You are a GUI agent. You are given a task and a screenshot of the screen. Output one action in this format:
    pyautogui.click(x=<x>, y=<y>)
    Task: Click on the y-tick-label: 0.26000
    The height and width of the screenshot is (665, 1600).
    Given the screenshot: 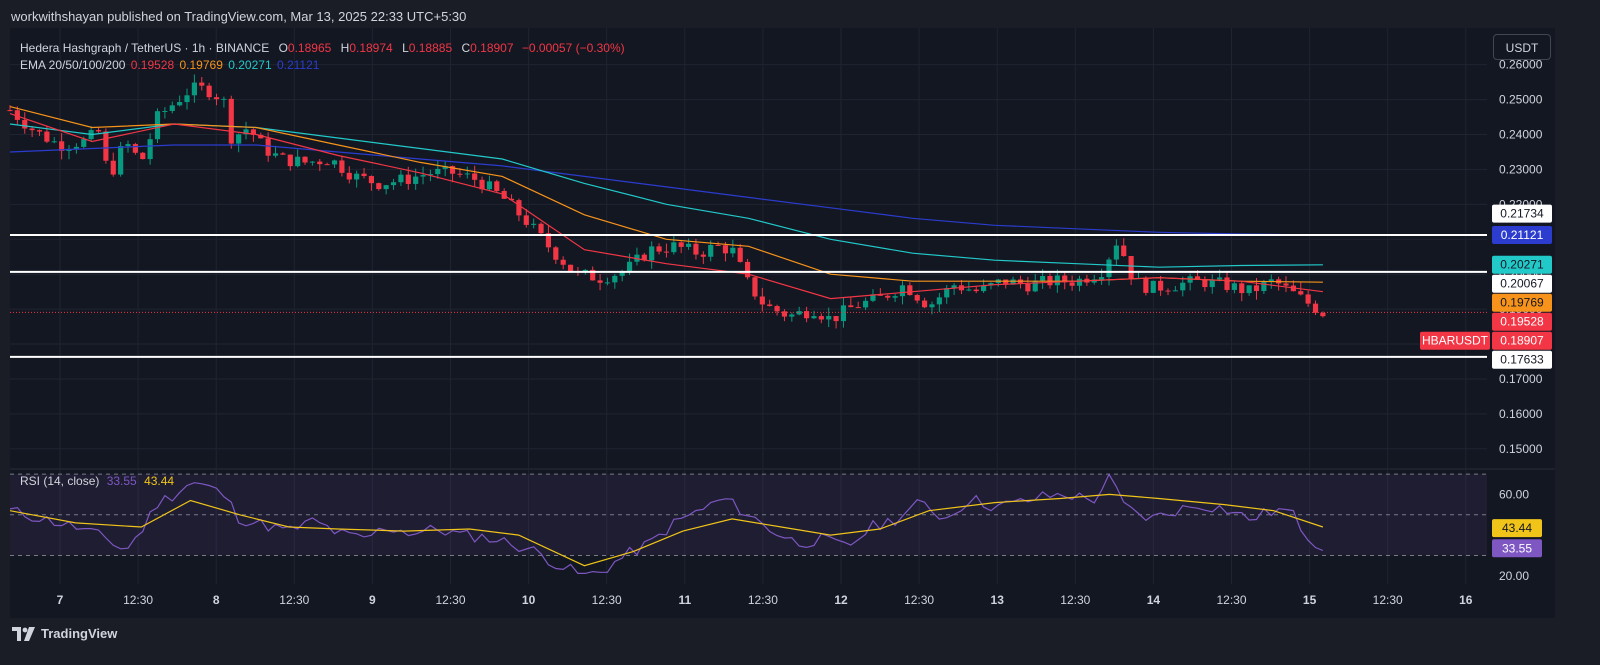 What is the action you would take?
    pyautogui.click(x=1521, y=65)
    